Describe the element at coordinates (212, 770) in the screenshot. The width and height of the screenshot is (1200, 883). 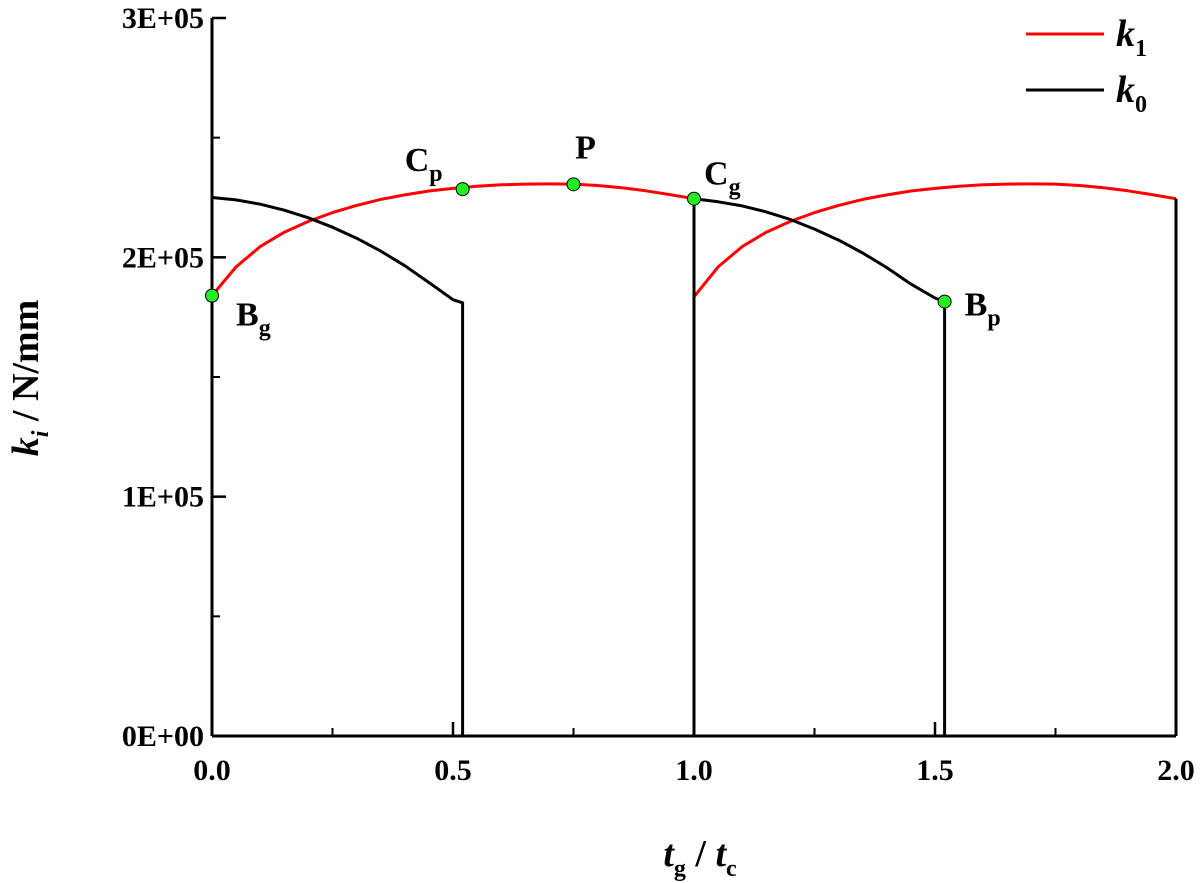
I see `x-tick-label: 0.0` at that location.